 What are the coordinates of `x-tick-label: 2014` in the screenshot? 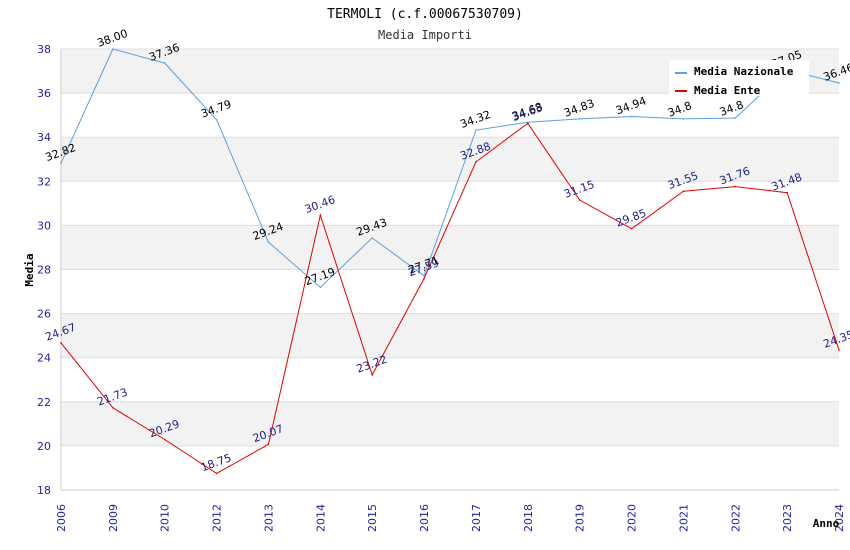 It's located at (320, 518).